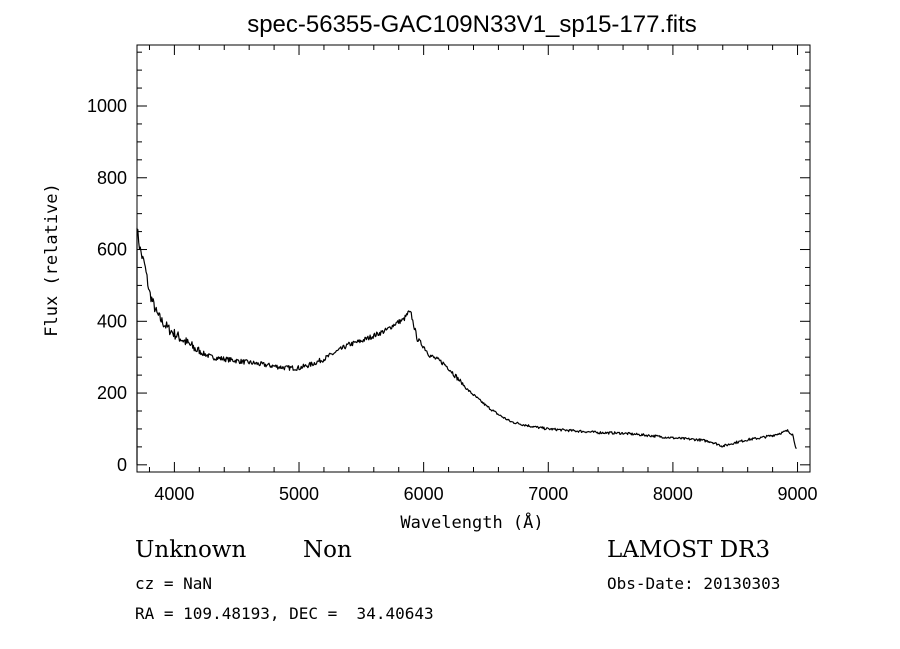 This screenshot has height=649, width=900. What do you see at coordinates (673, 494) in the screenshot?
I see `x-tick-label: 8000` at bounding box center [673, 494].